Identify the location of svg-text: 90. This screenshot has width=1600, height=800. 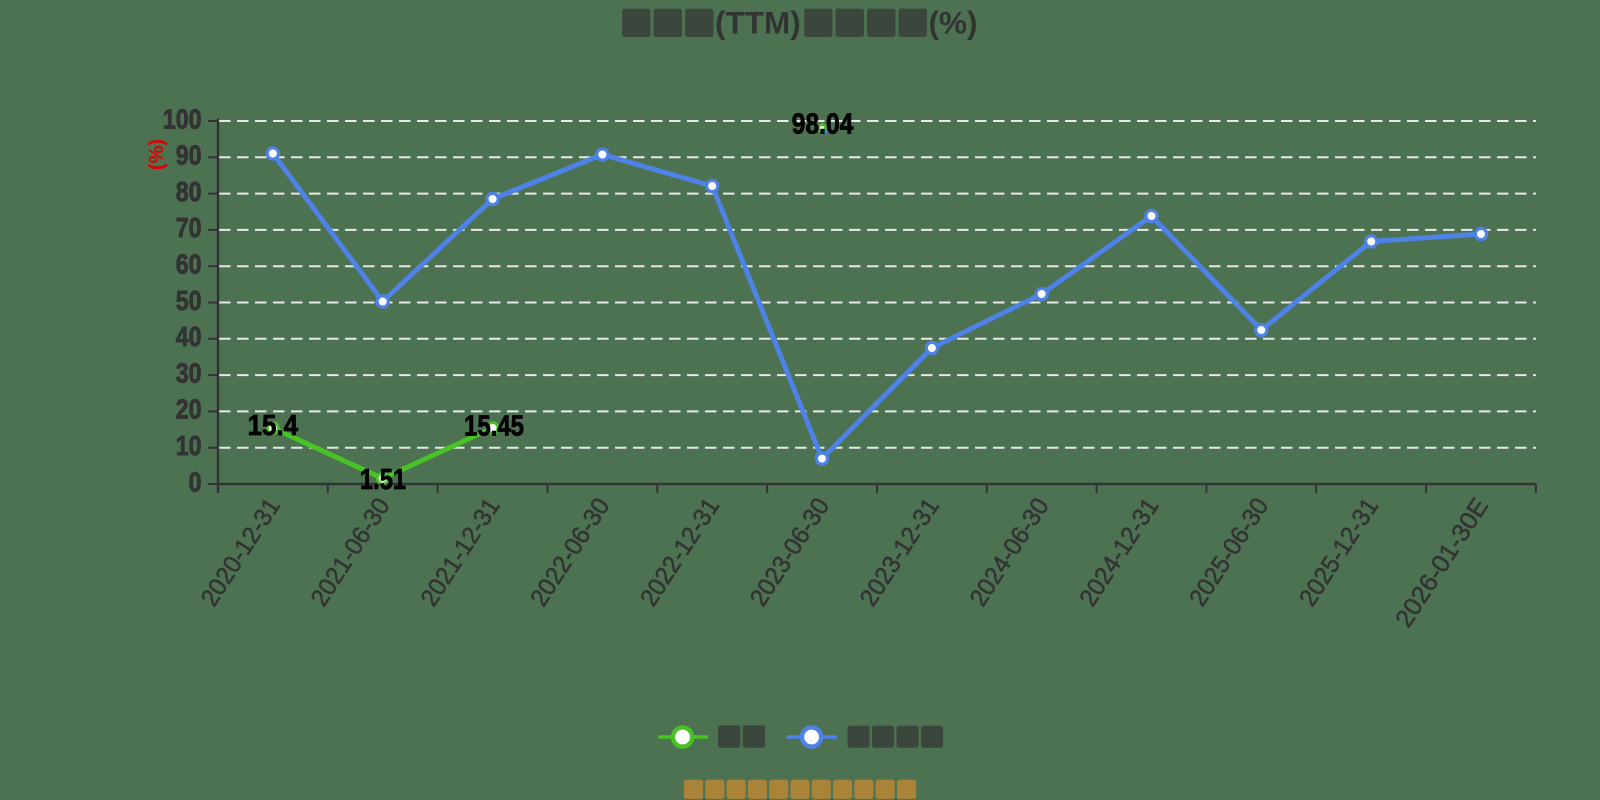
(189, 155).